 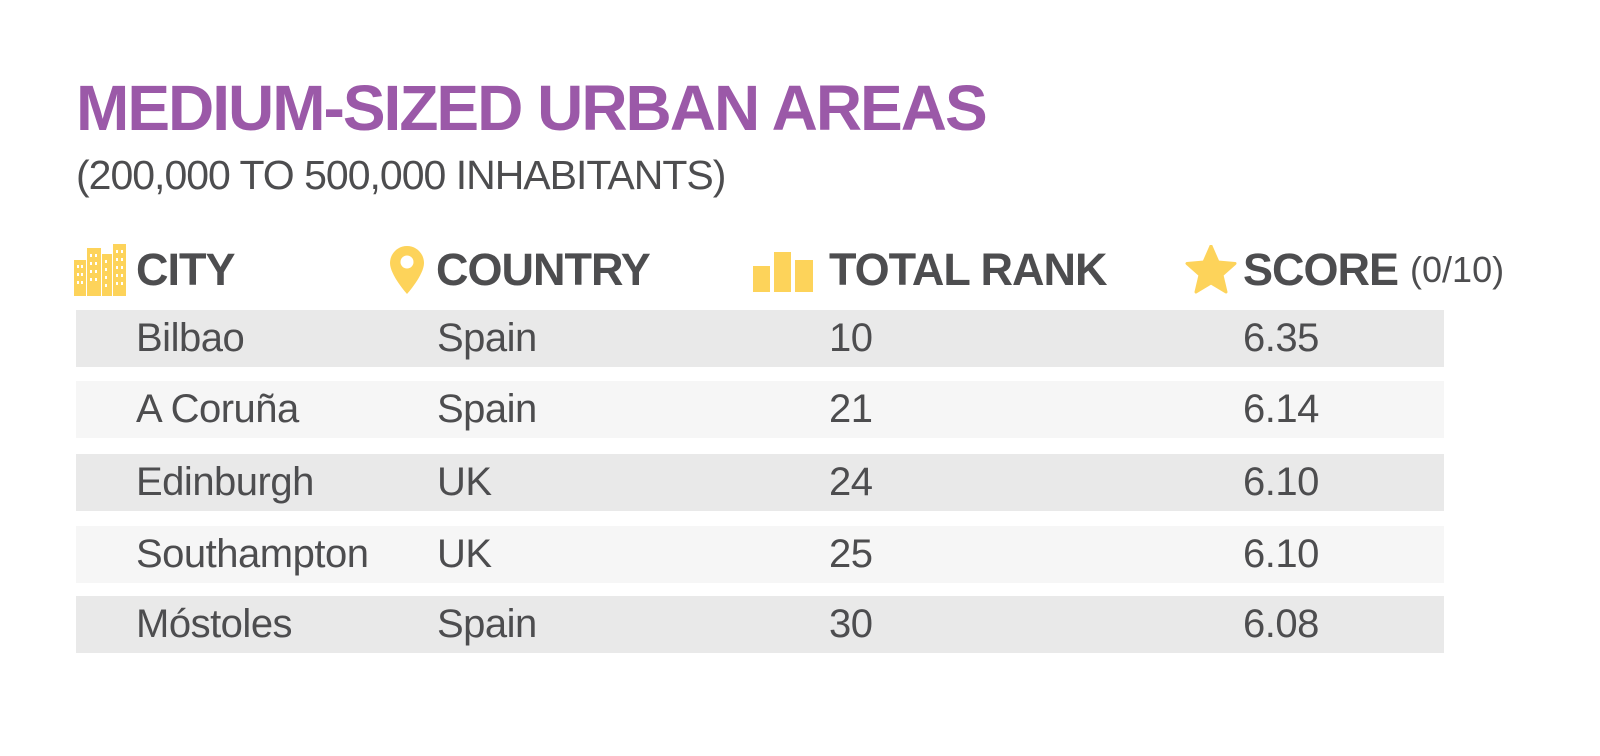 I want to click on header-rank-label: TOTAL RANK, so click(x=968, y=269).